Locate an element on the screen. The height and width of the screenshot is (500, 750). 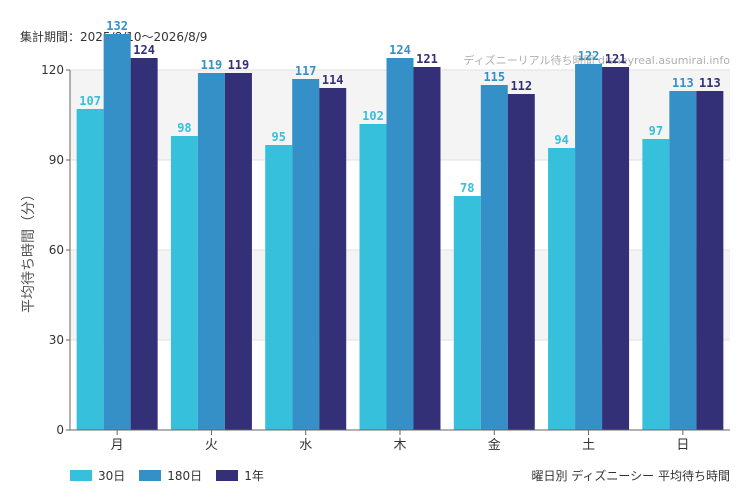
bar-value-label: 112 is located at coordinates (521, 86).